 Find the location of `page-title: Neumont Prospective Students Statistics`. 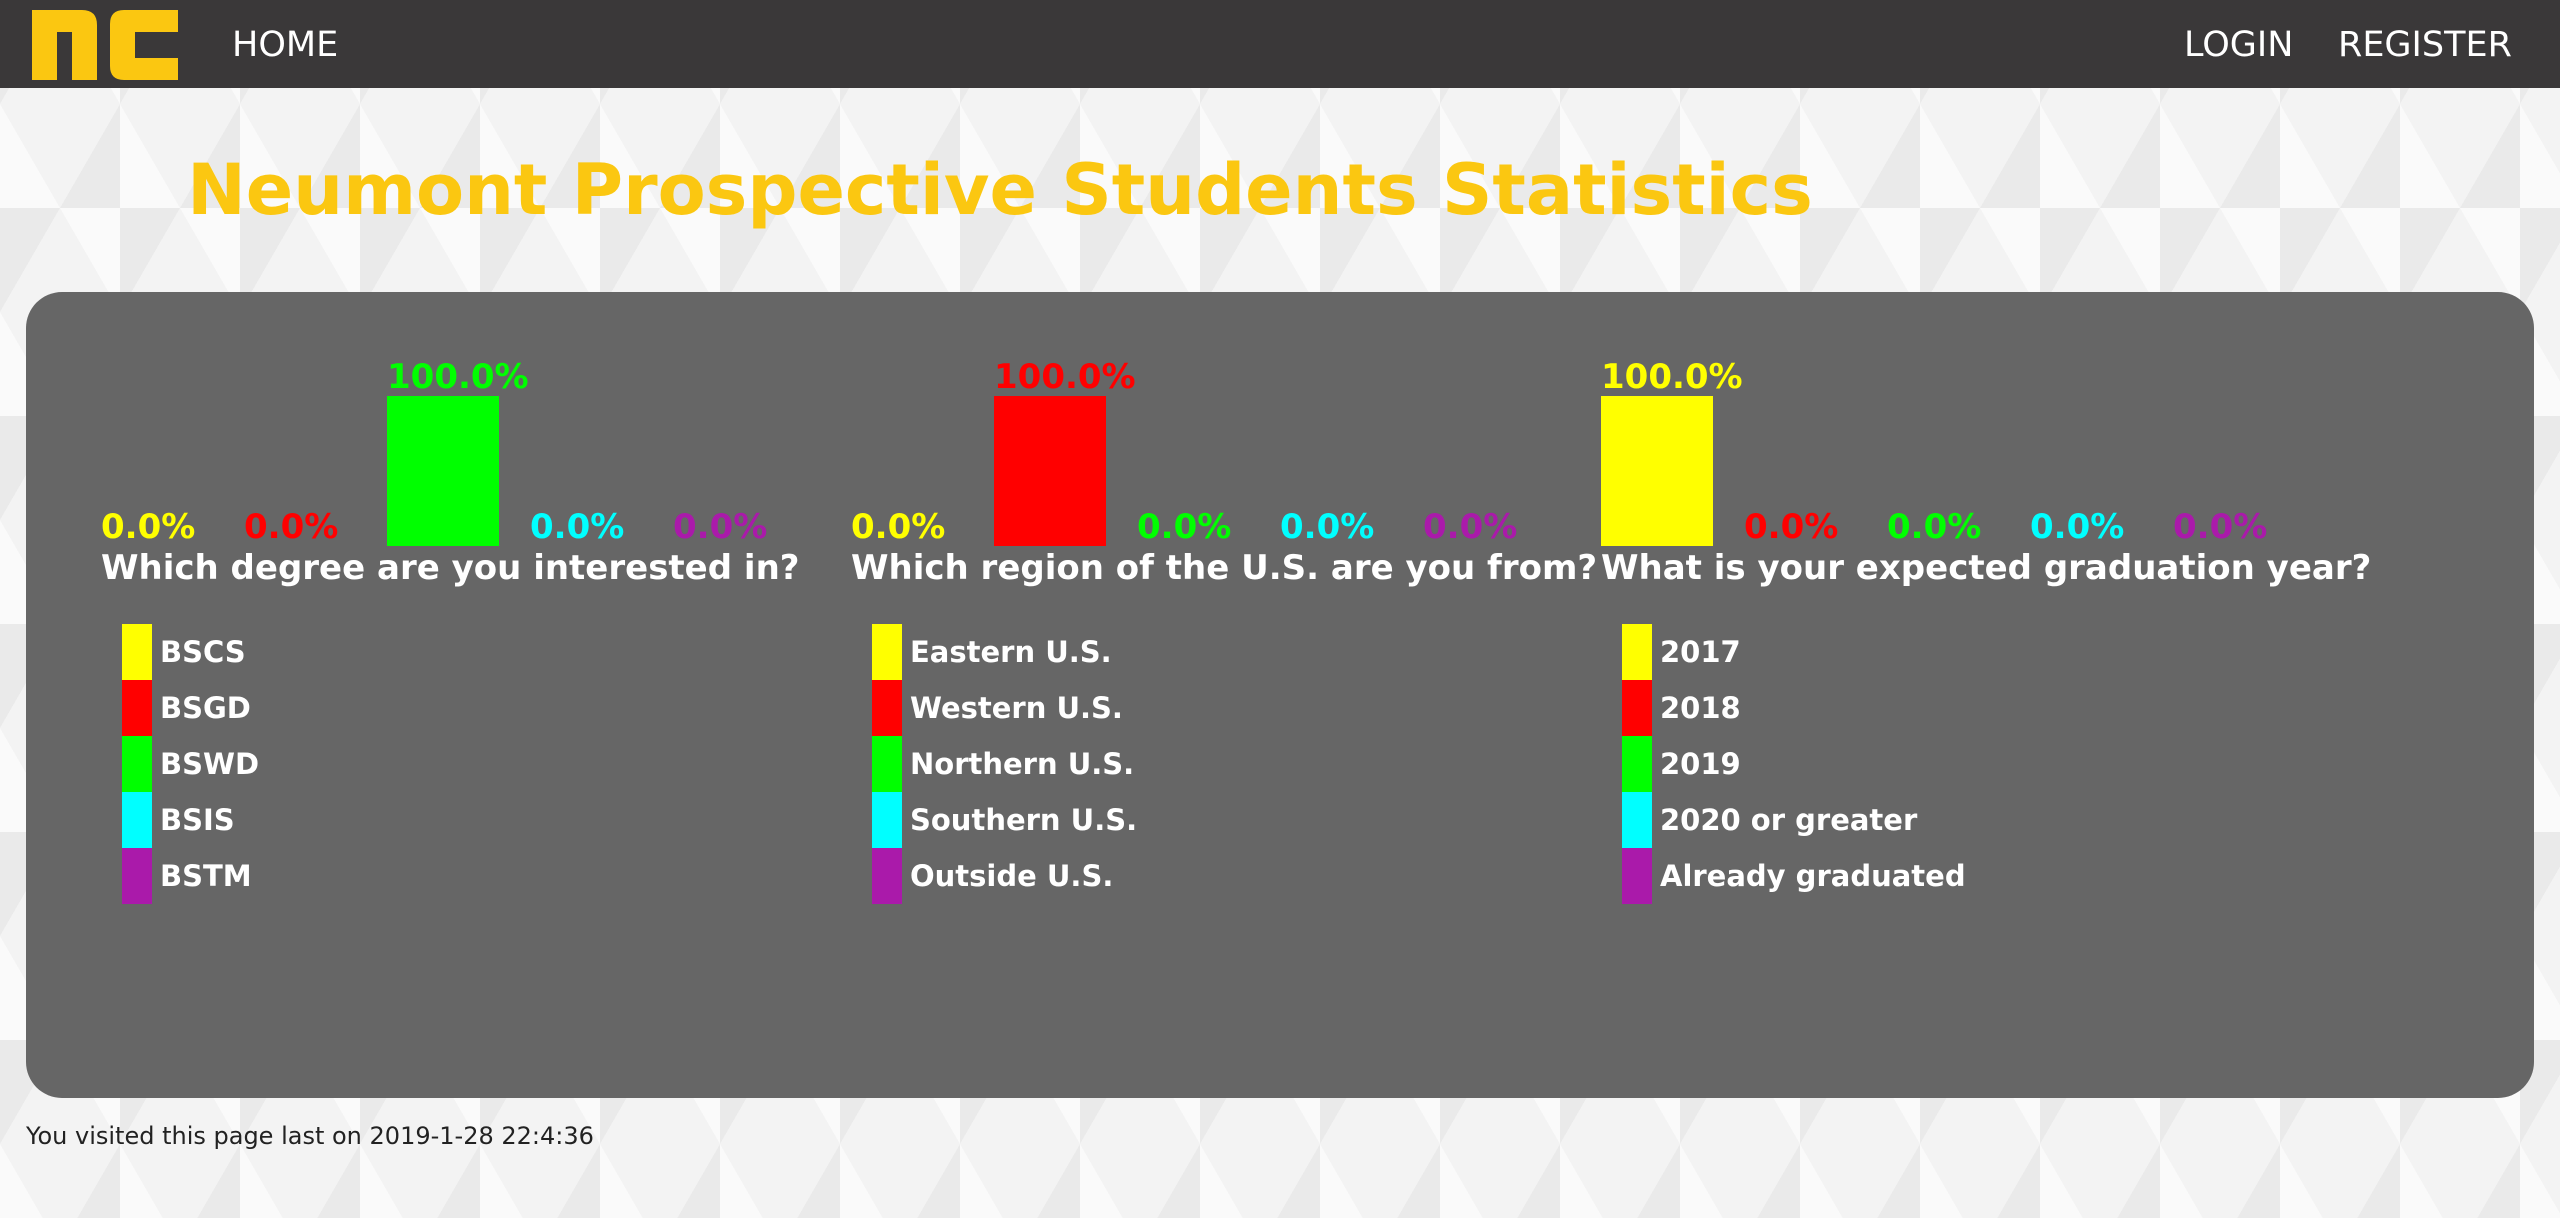

page-title: Neumont Prospective Students Statistics is located at coordinates (1280, 190).